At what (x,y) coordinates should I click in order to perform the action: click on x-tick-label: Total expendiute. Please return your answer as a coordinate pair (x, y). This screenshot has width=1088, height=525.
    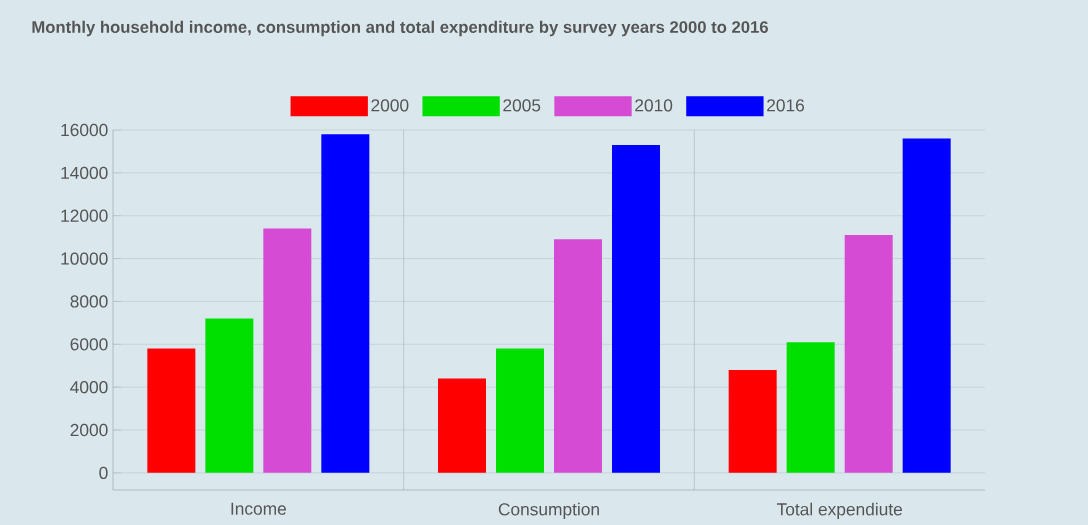
    Looking at the image, I should click on (839, 510).